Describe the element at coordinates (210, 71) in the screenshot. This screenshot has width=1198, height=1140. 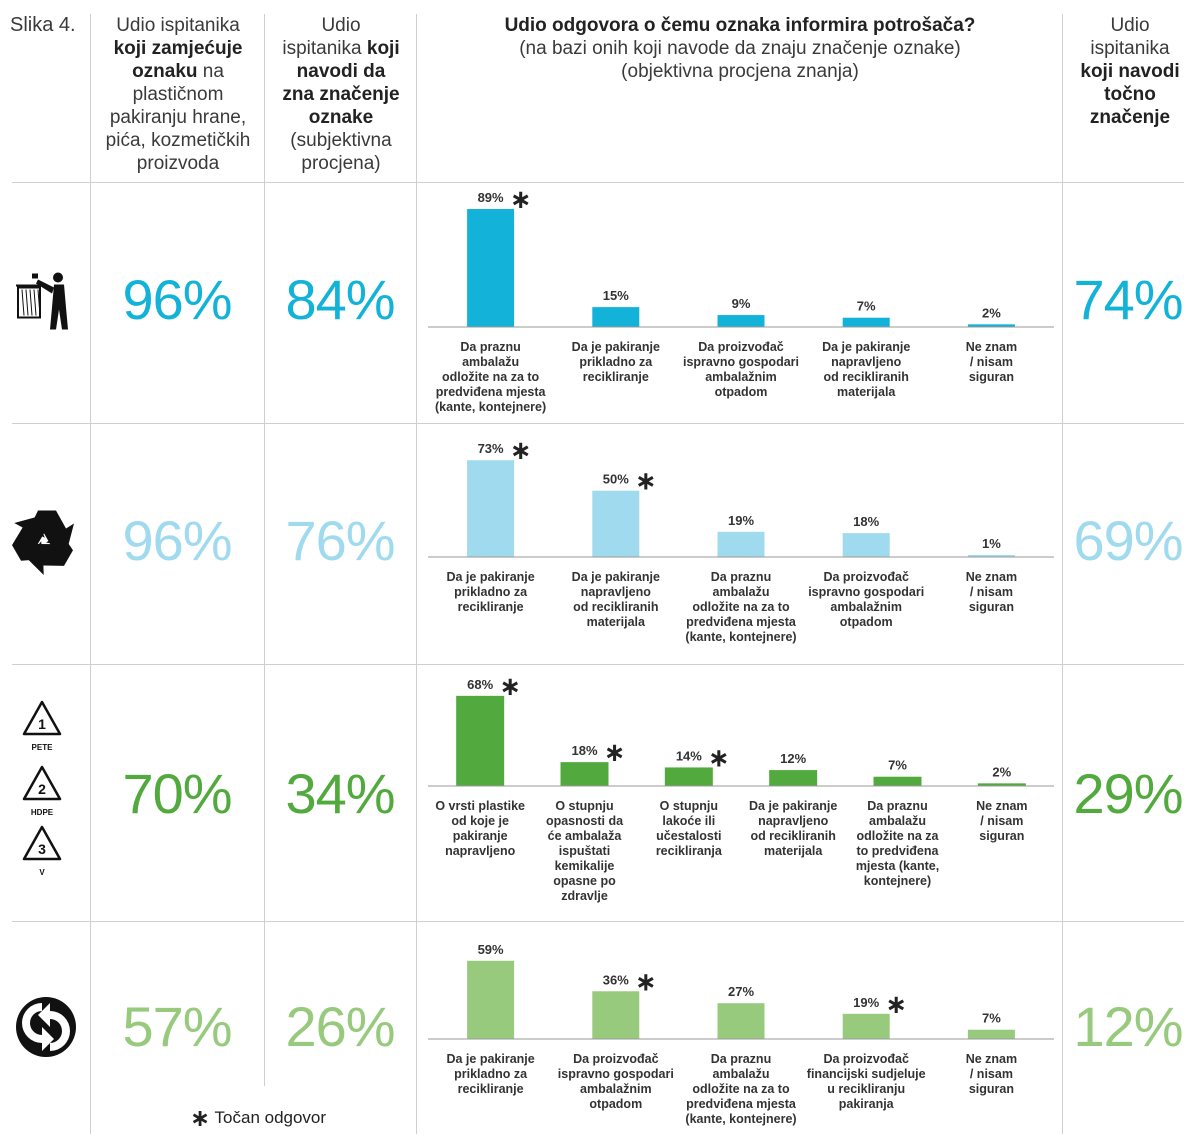
I see `header-text: na` at that location.